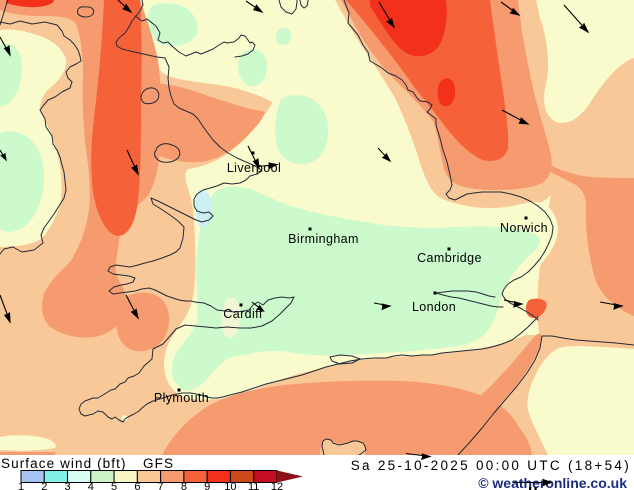 The image size is (634, 490). Describe the element at coordinates (161, 485) in the screenshot. I see `svg-text: 7` at that location.